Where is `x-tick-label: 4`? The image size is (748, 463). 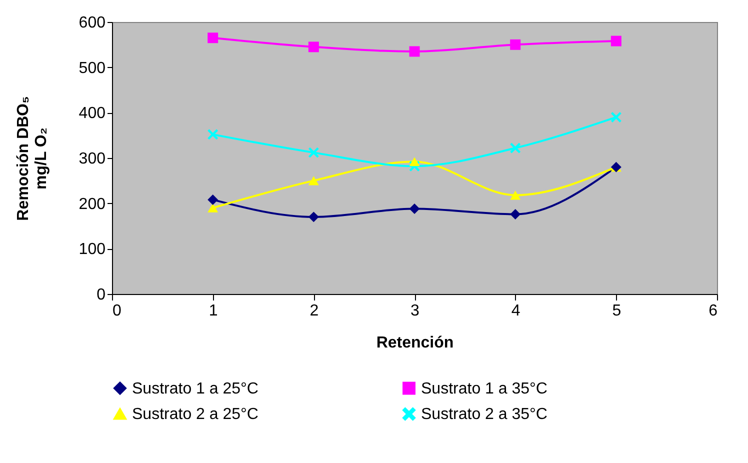
x-tick-label: 4 is located at coordinates (515, 311).